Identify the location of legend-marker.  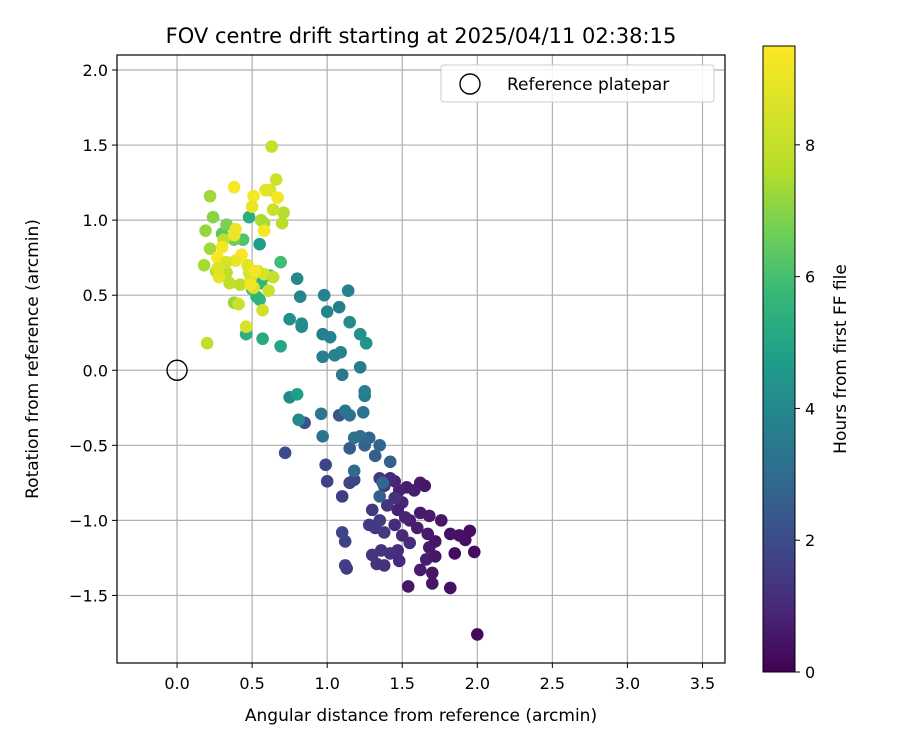
(470, 84).